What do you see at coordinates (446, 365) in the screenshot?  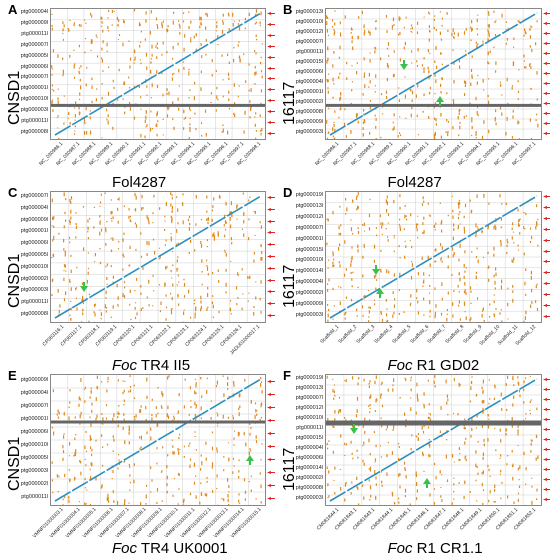 I see `ref-strain: R1 GD02` at bounding box center [446, 365].